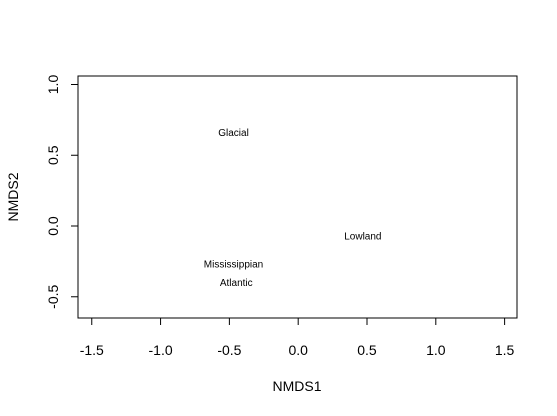  What do you see at coordinates (298, 350) in the screenshot?
I see `x-tick-label: 0.0` at bounding box center [298, 350].